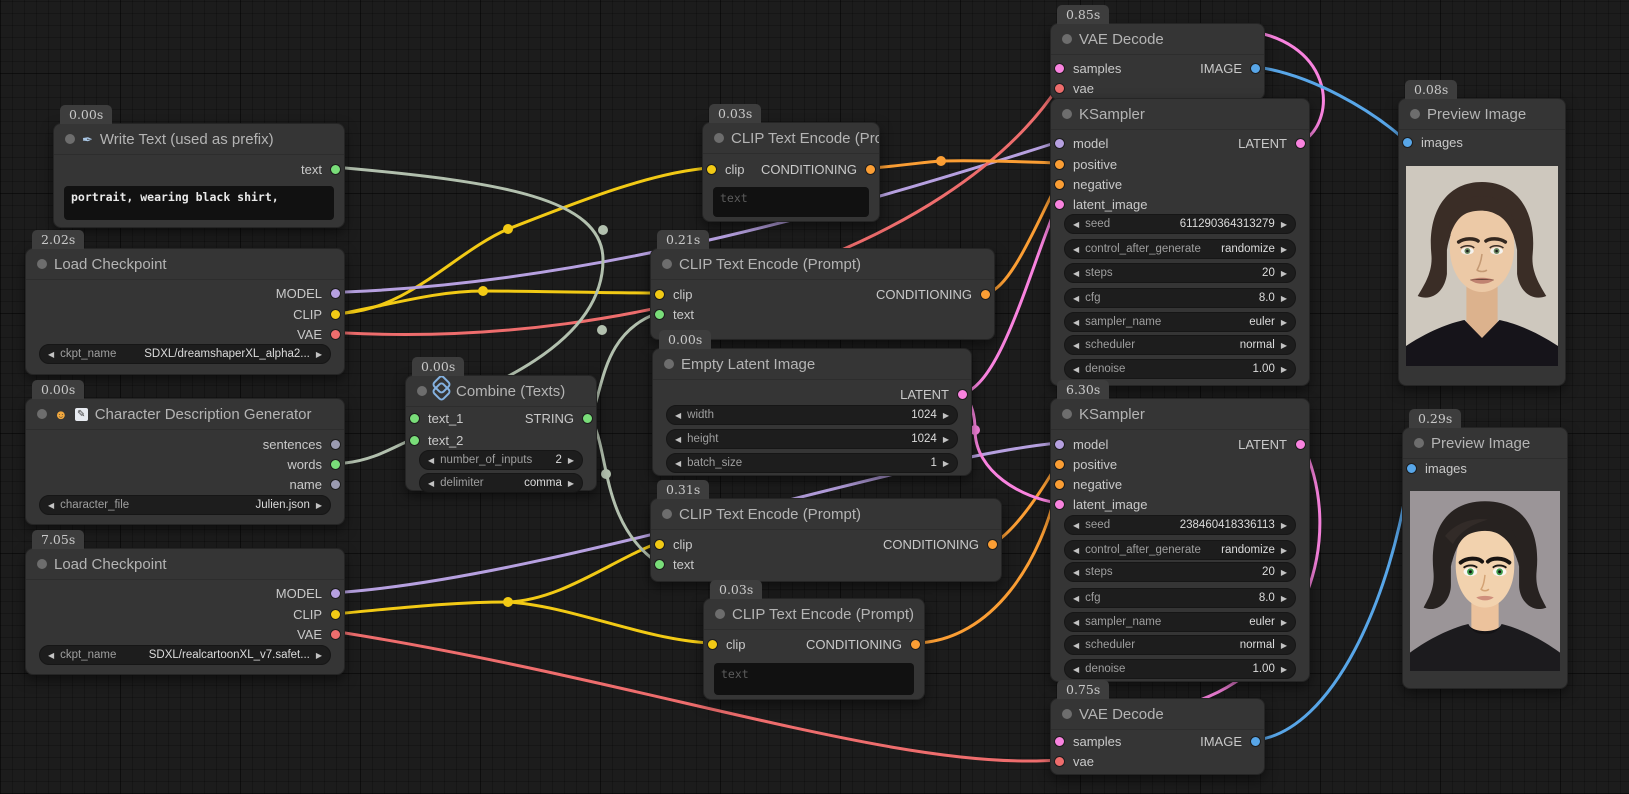 Image resolution: width=1629 pixels, height=794 pixels. Describe the element at coordinates (570, 292) in the screenshot. I see `wire-clip1-to-encode2-b` at that location.